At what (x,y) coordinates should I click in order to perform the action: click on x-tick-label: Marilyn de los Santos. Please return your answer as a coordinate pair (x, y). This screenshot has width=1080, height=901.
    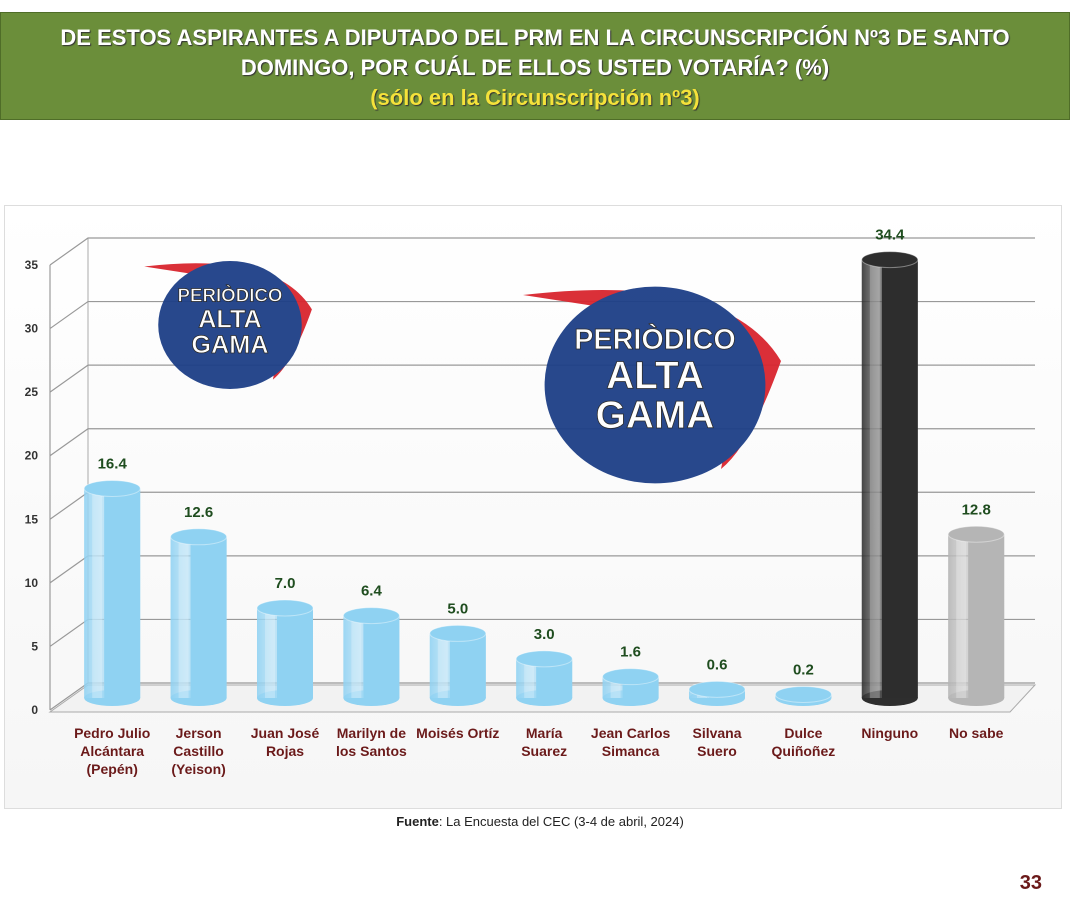
    Looking at the image, I should click on (371, 742).